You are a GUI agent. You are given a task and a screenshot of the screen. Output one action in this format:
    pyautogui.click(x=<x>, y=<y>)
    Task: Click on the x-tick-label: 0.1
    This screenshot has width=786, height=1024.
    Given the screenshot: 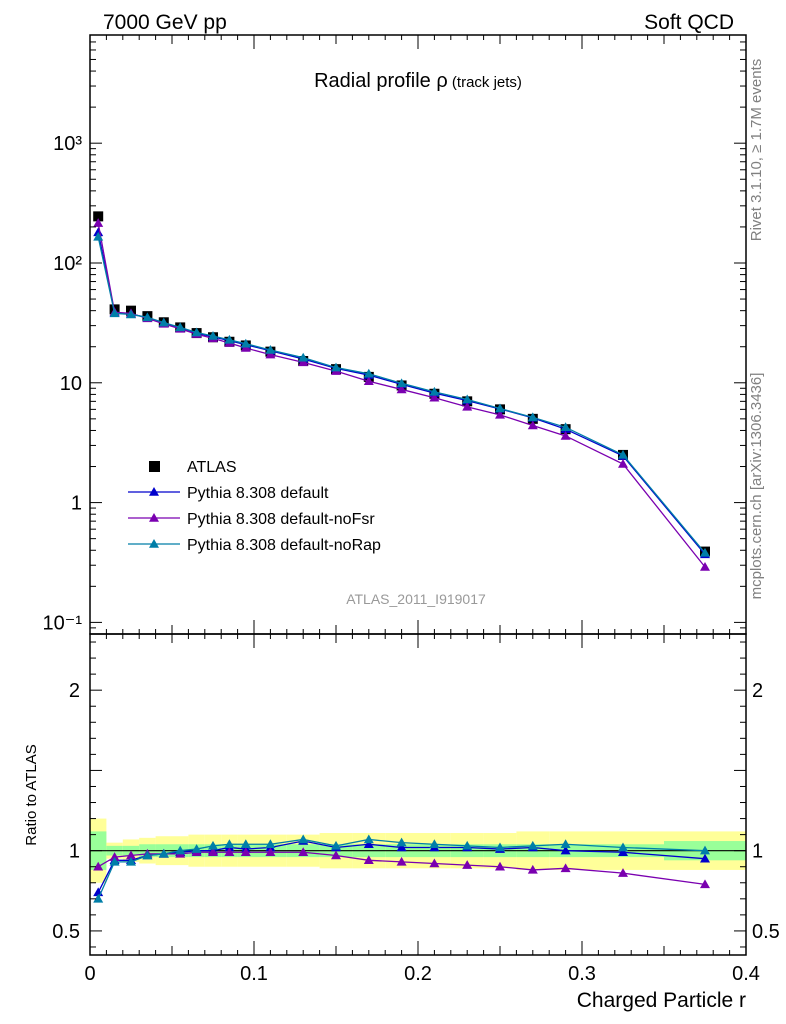 What is the action you would take?
    pyautogui.click(x=254, y=974)
    